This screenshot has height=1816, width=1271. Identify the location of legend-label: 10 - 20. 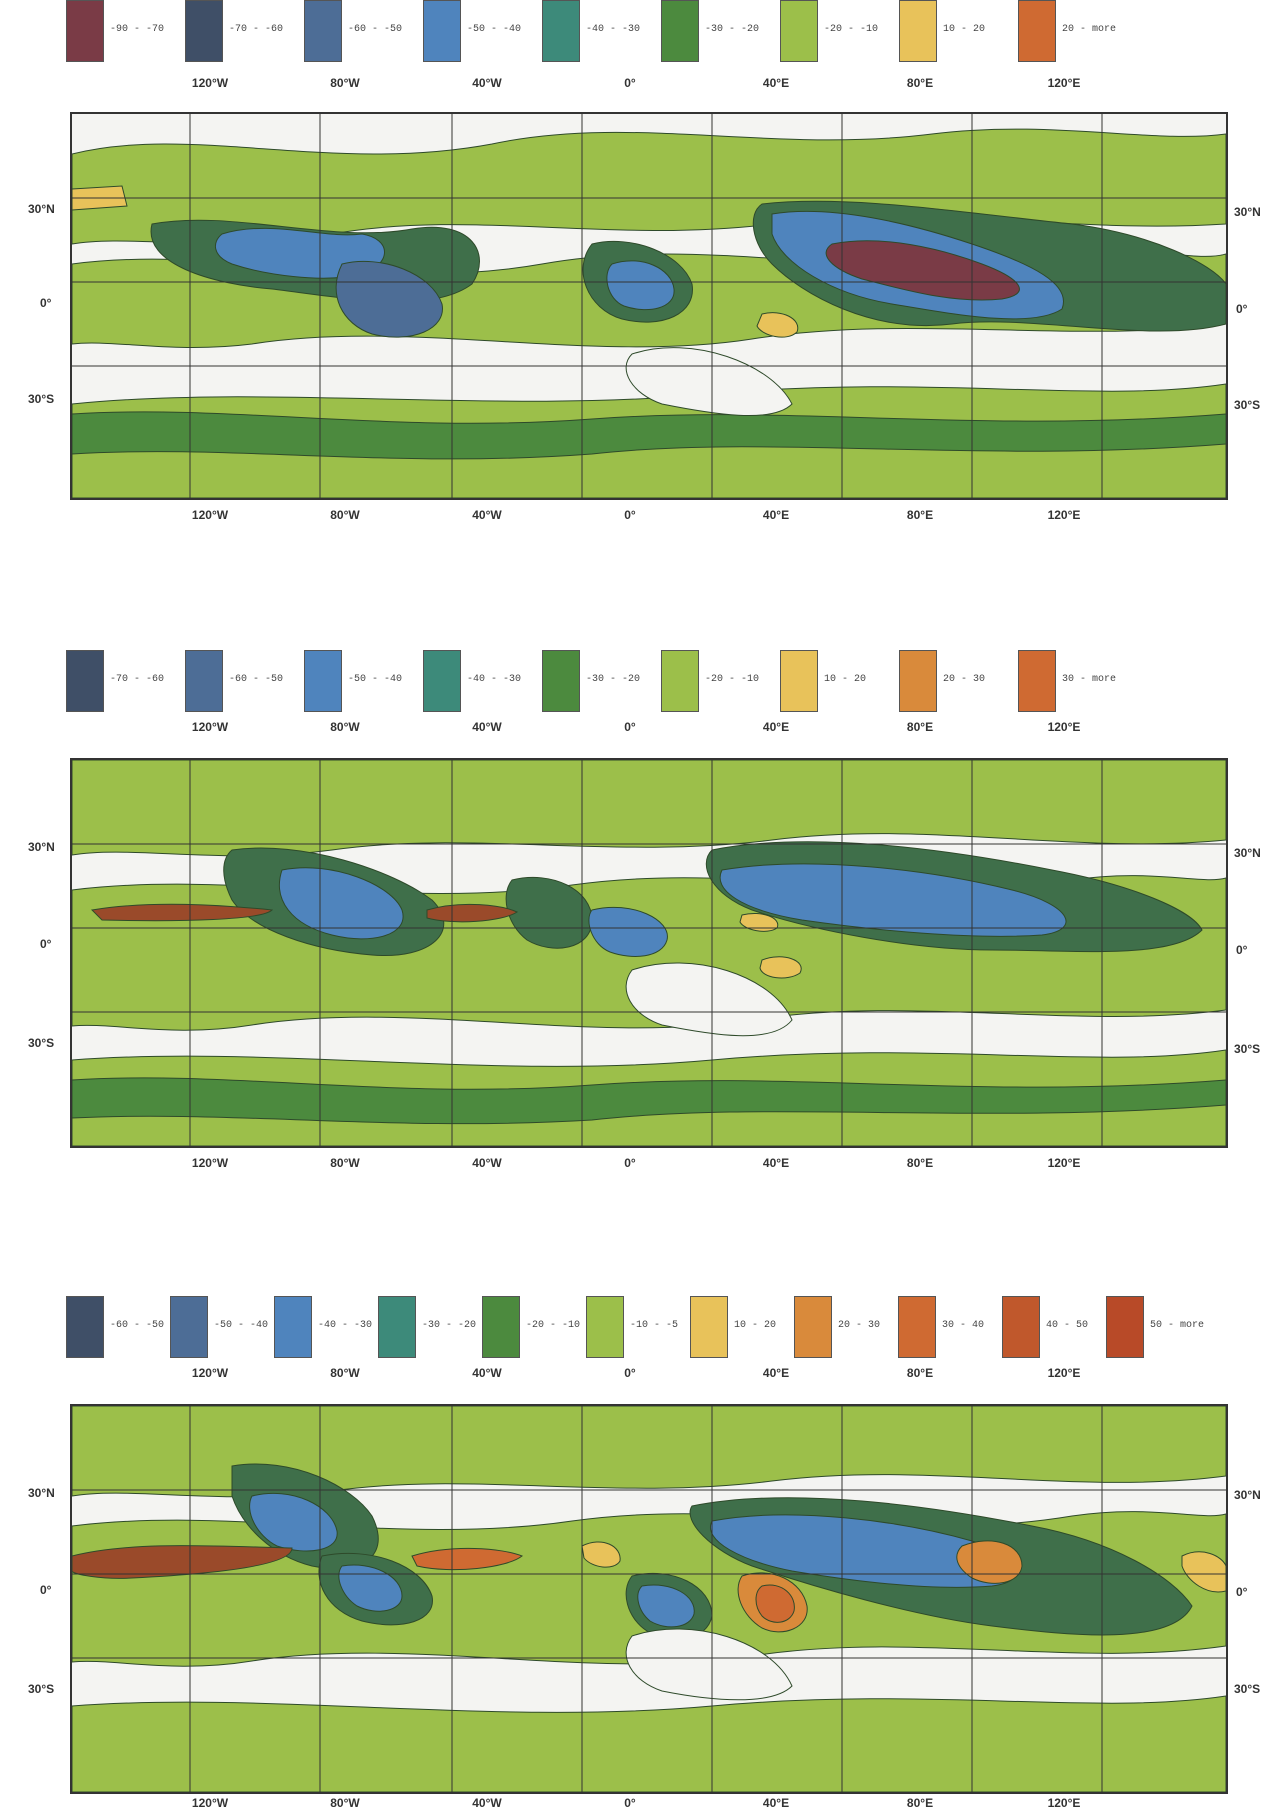
(755, 1325).